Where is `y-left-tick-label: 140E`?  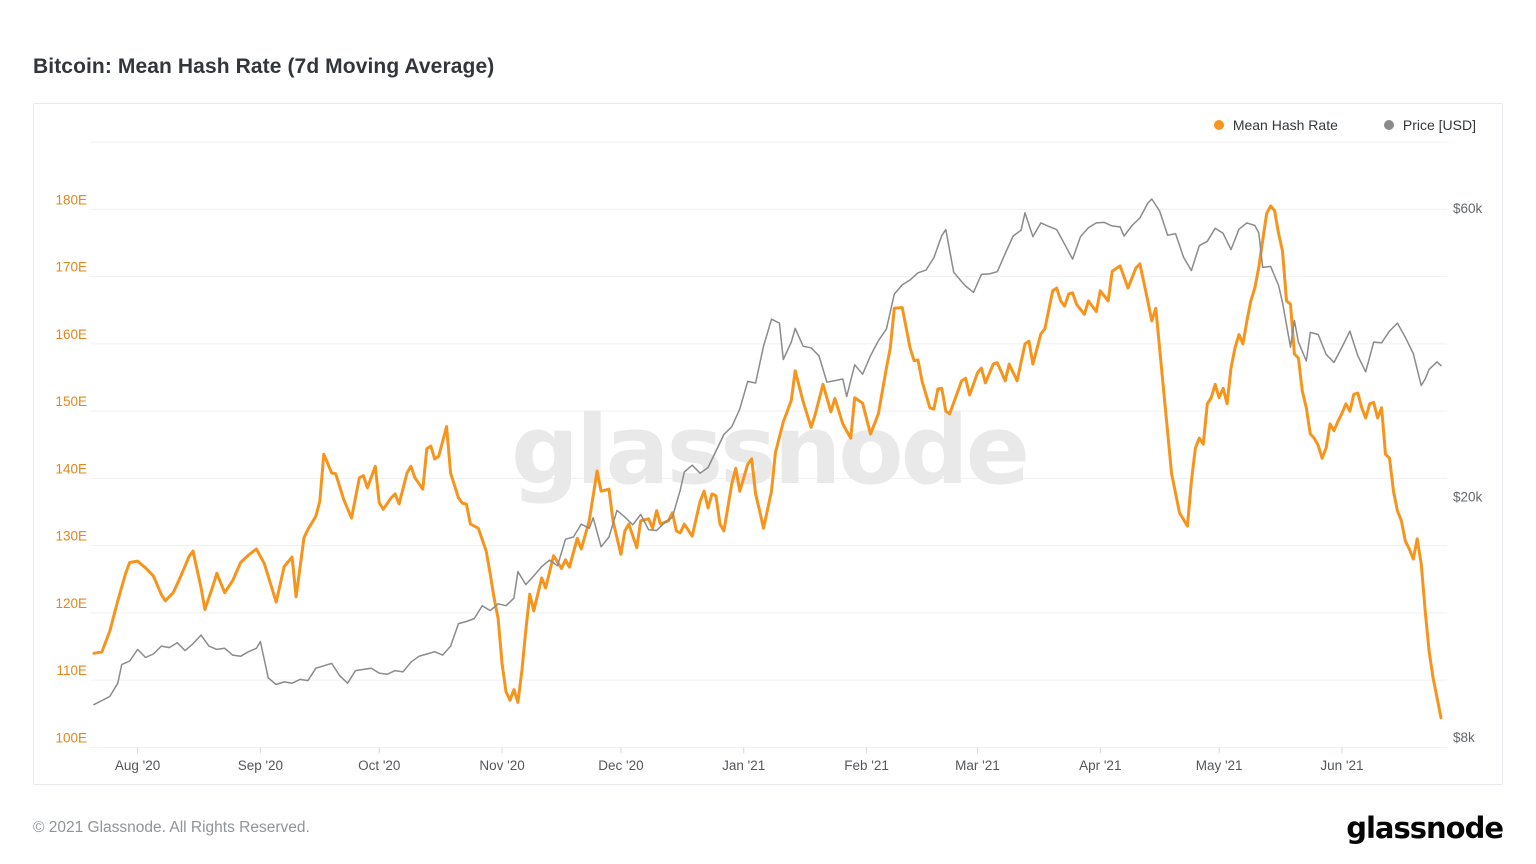 y-left-tick-label: 140E is located at coordinates (71, 468).